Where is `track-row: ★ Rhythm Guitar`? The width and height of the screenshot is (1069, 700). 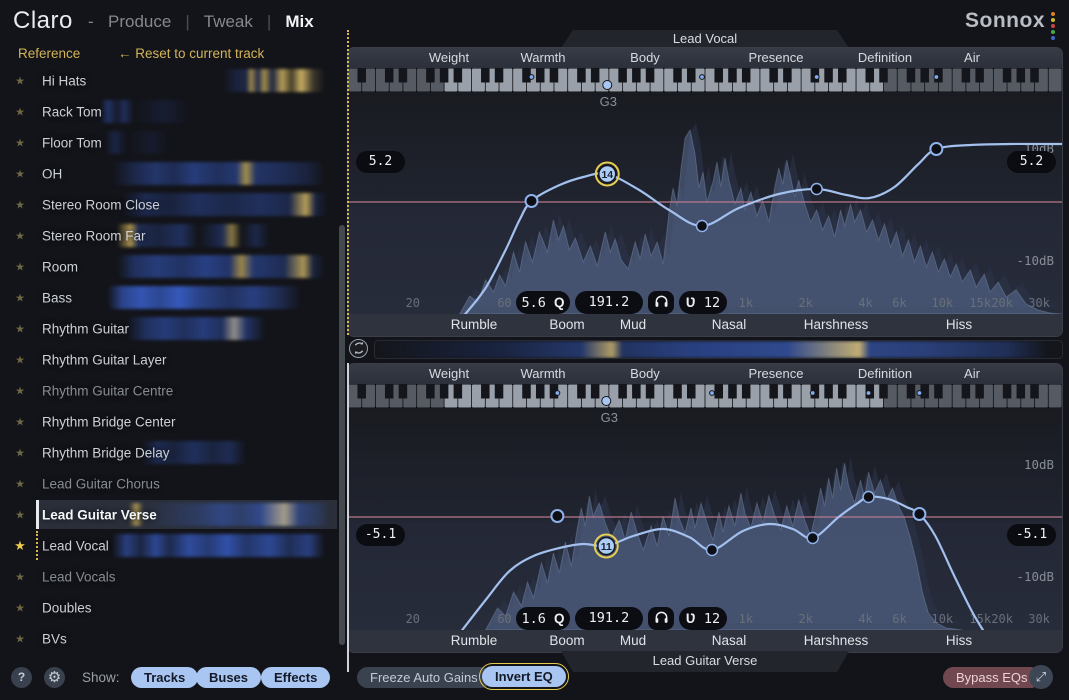
track-row: ★ Rhythm Guitar is located at coordinates (172, 328).